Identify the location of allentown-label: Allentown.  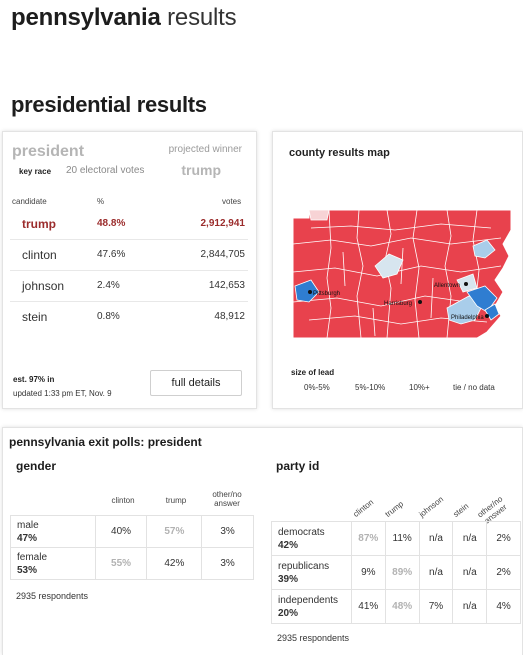
(447, 286).